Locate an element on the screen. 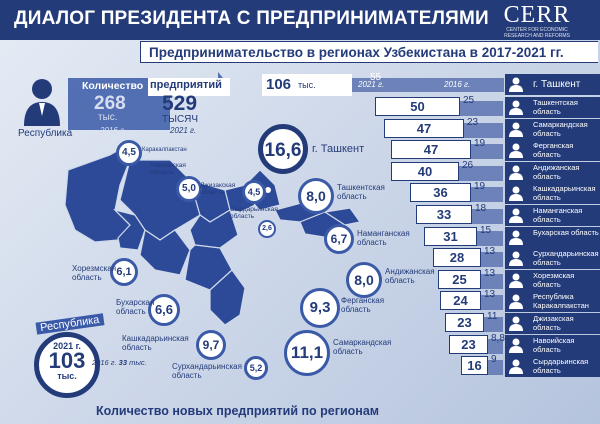  row-label-text: Навоийская область is located at coordinates (554, 345).